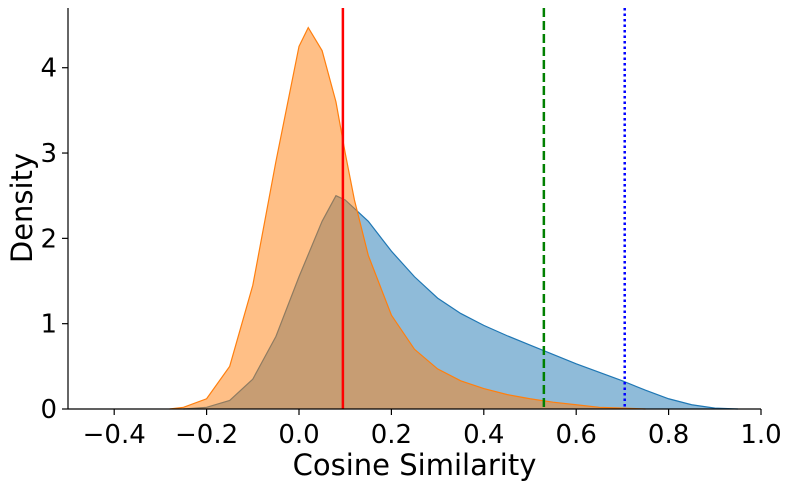 The width and height of the screenshot is (793, 488). What do you see at coordinates (298, 435) in the screenshot?
I see `x-tick-label: 0.0` at bounding box center [298, 435].